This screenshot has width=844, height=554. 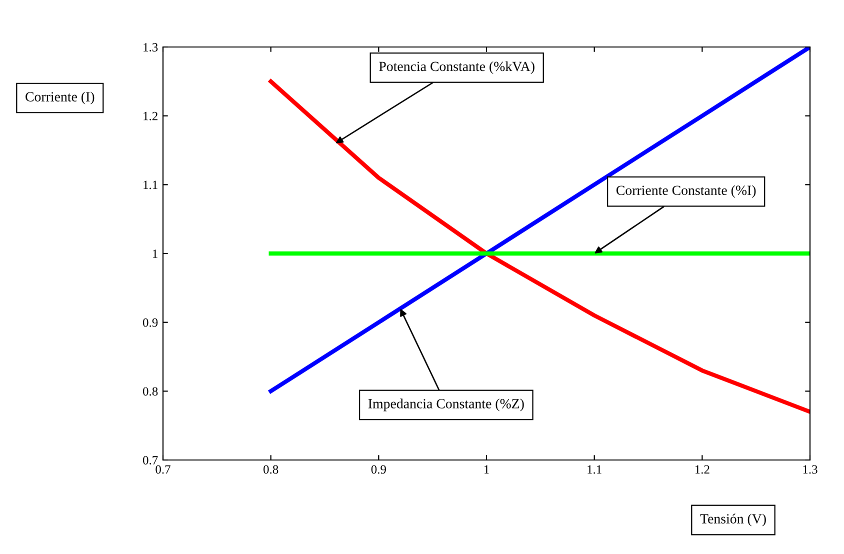 What do you see at coordinates (163, 469) in the screenshot?
I see `x-tick-label: 0.7` at bounding box center [163, 469].